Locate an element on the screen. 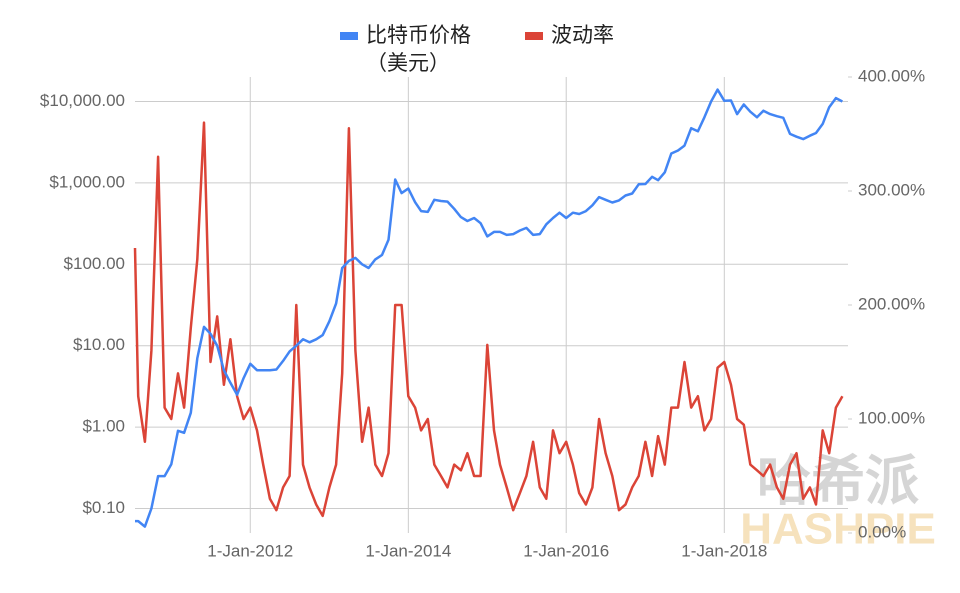  legend-item: 波动率 is located at coordinates (569, 36).